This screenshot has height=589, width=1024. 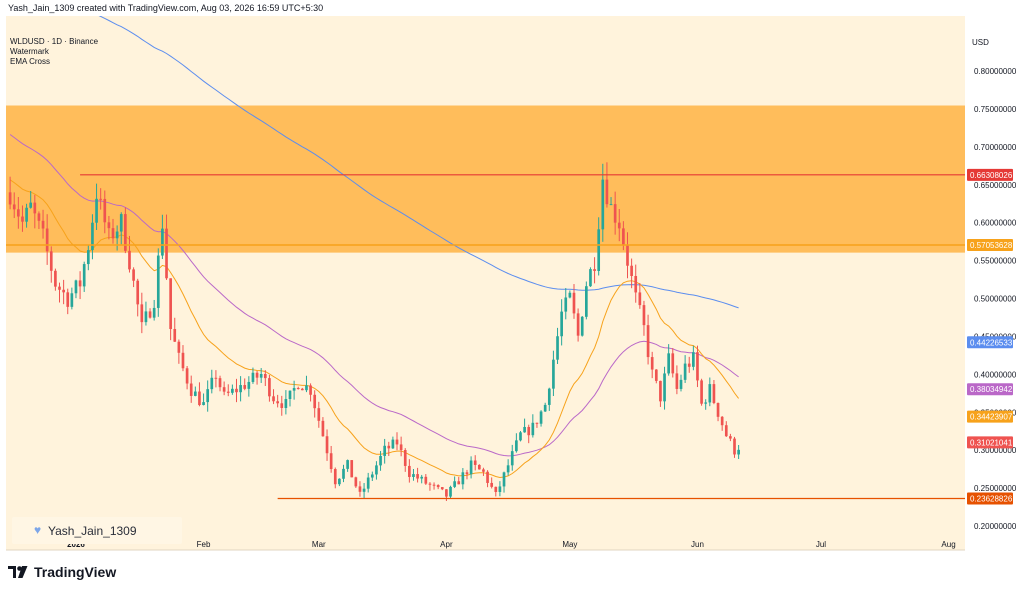 I want to click on symbol-label: WLDUSD · 1D · Binance, so click(x=54, y=41).